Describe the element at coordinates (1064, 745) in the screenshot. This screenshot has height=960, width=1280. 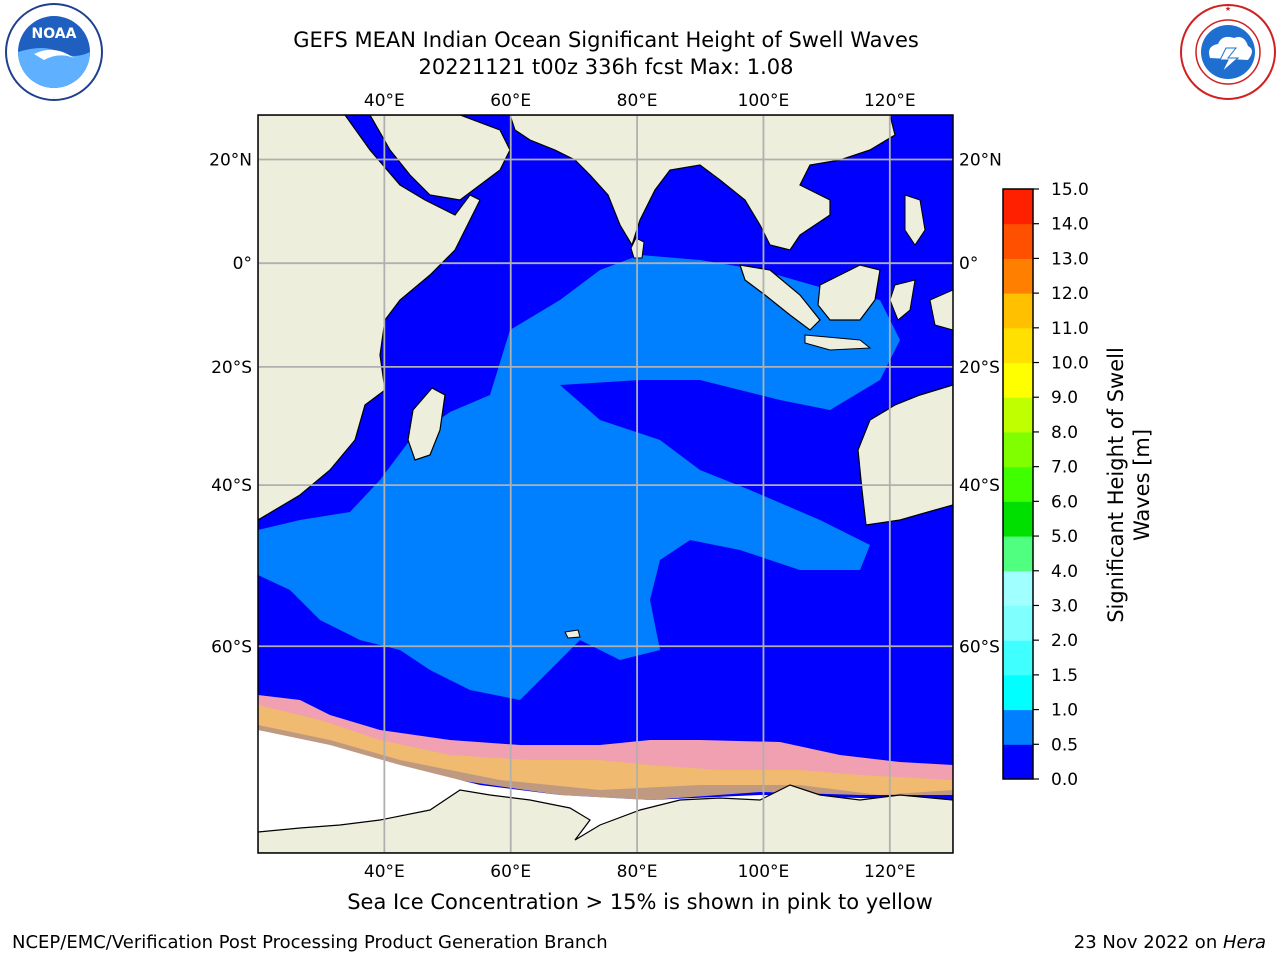
I see `colorbar-tick-label: 0.5` at that location.